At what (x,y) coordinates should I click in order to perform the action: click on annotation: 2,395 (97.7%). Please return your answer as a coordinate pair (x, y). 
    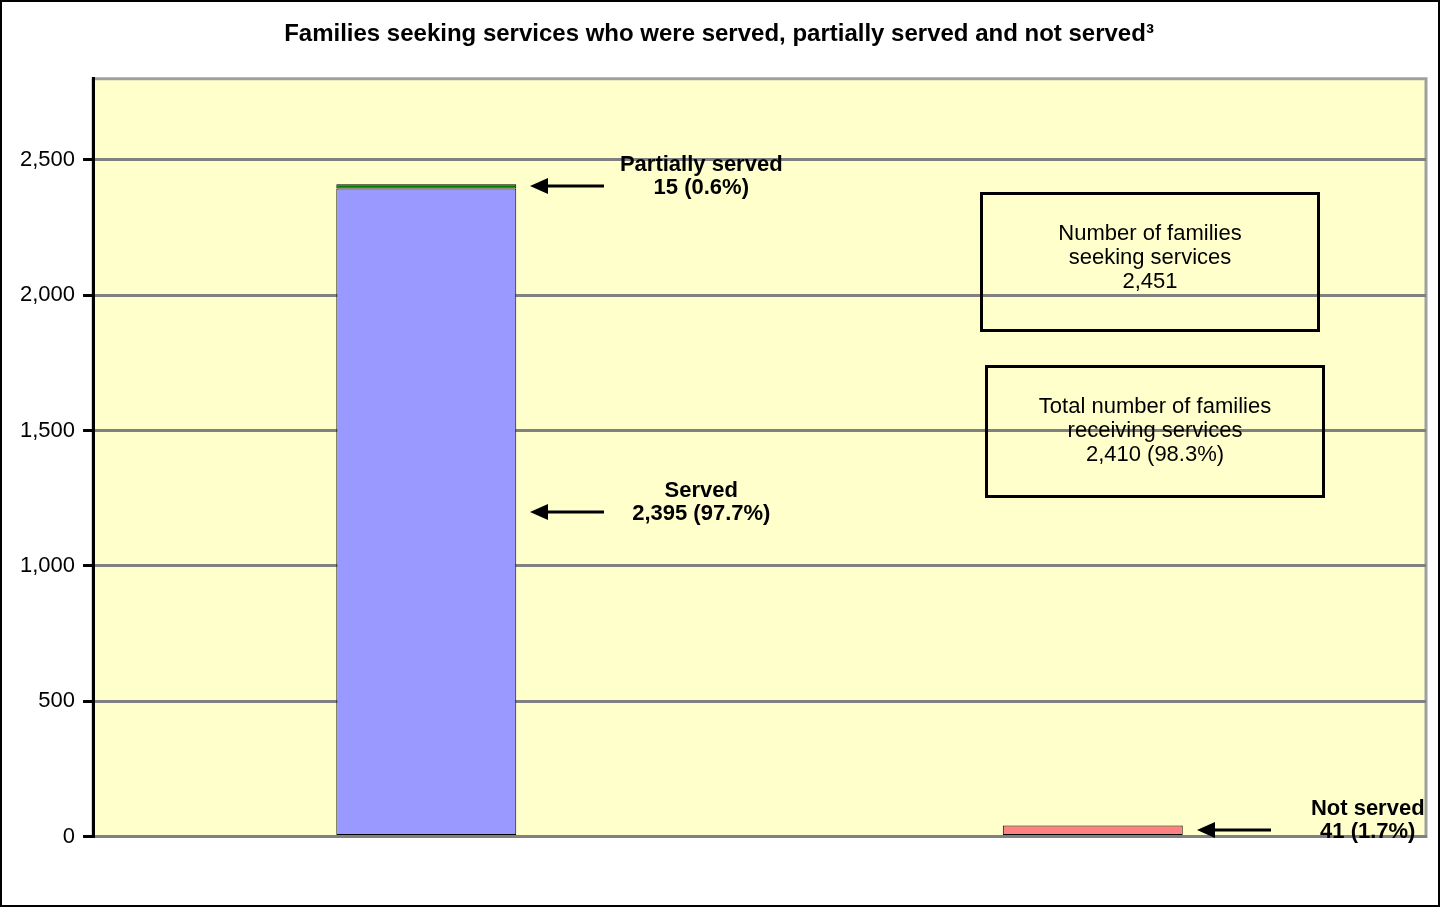
    Looking at the image, I should click on (701, 512).